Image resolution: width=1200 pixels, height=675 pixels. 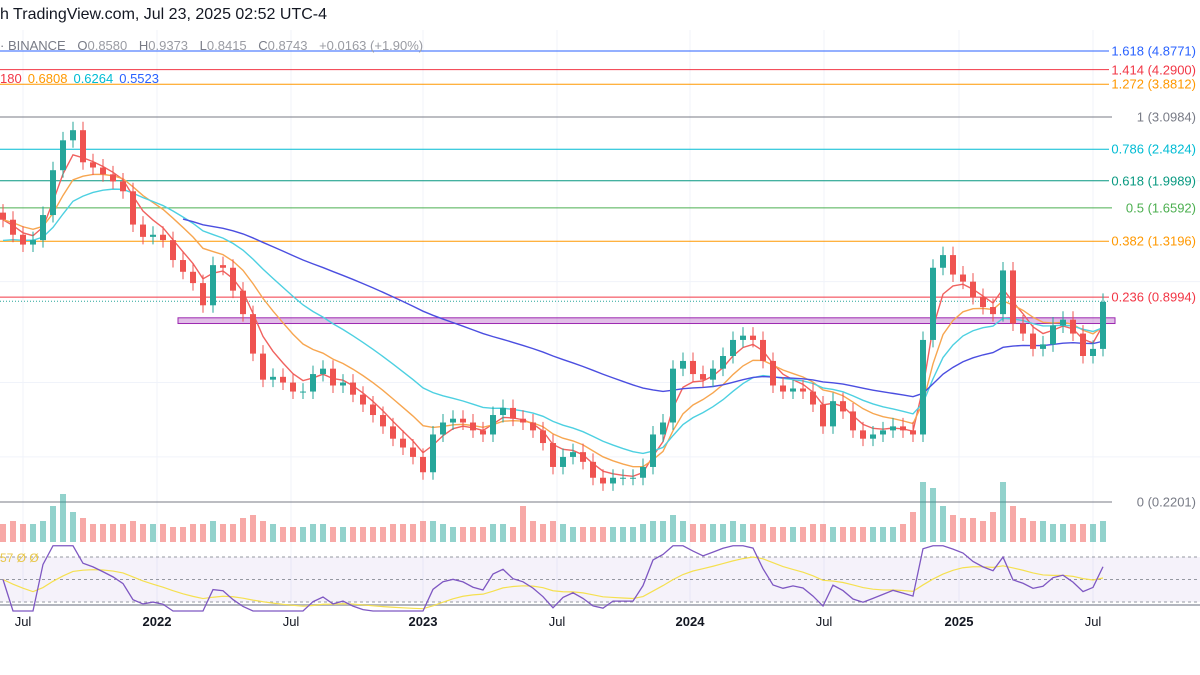 What do you see at coordinates (283, 45) in the screenshot?
I see `close-value: C0.8743` at bounding box center [283, 45].